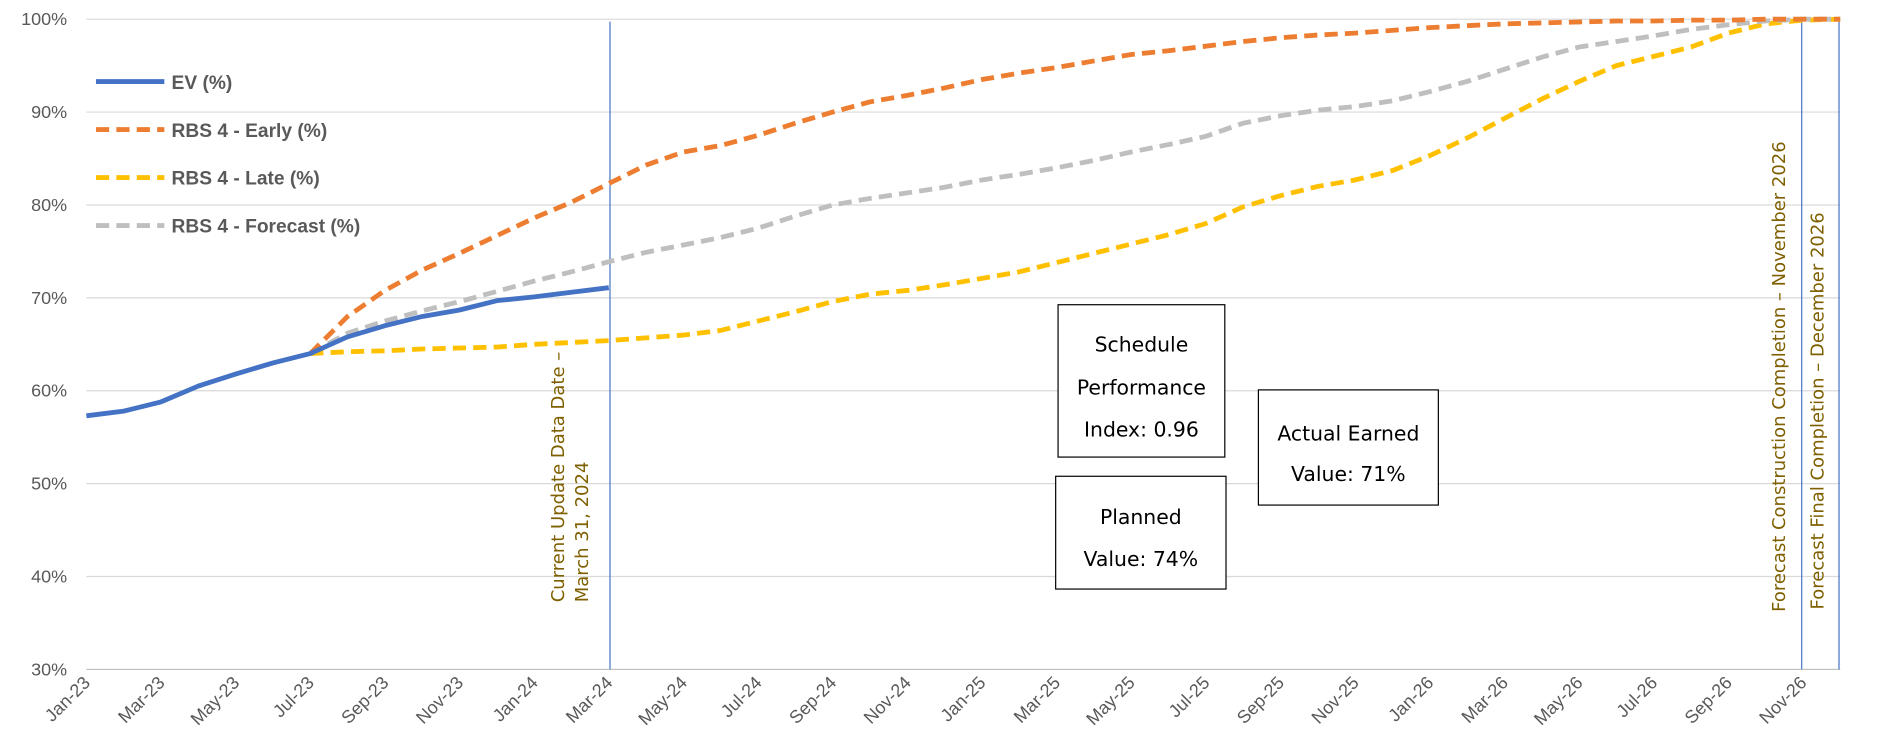 This screenshot has height=754, width=1881. What do you see at coordinates (1110, 701) in the screenshot?
I see `x-tick-label: May-25` at bounding box center [1110, 701].